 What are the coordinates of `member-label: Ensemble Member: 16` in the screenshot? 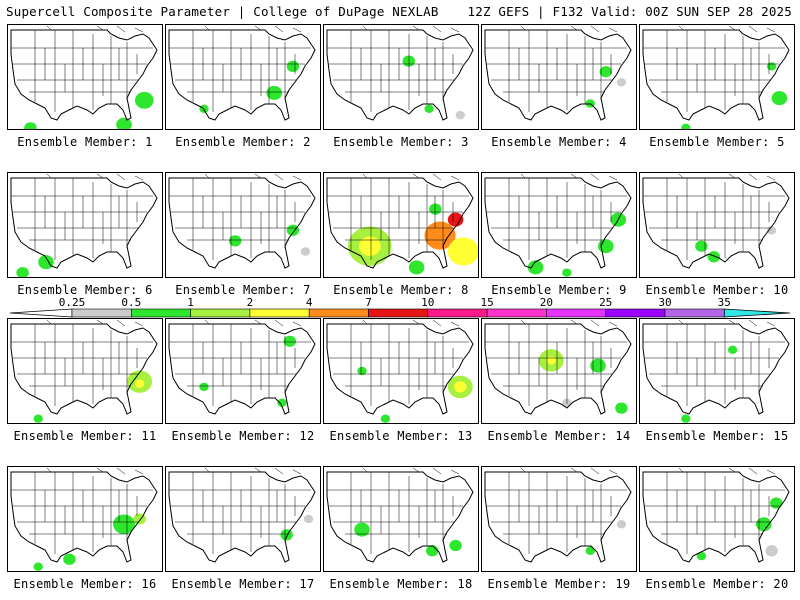 It's located at (85, 584).